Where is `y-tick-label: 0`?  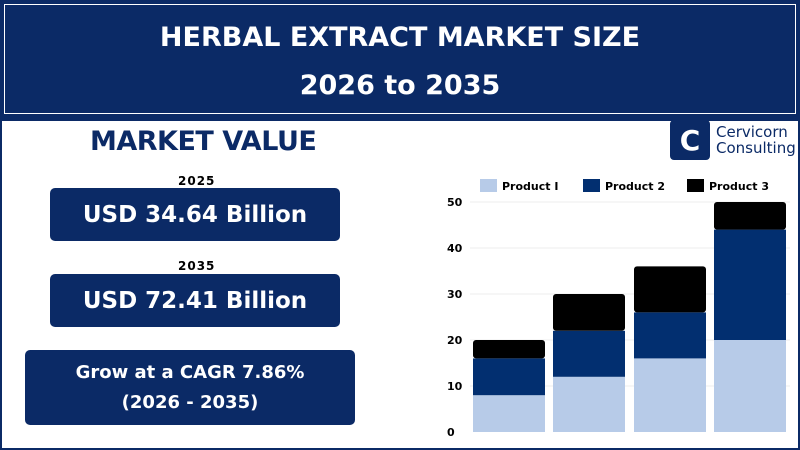 y-tick-label: 0 is located at coordinates (451, 432).